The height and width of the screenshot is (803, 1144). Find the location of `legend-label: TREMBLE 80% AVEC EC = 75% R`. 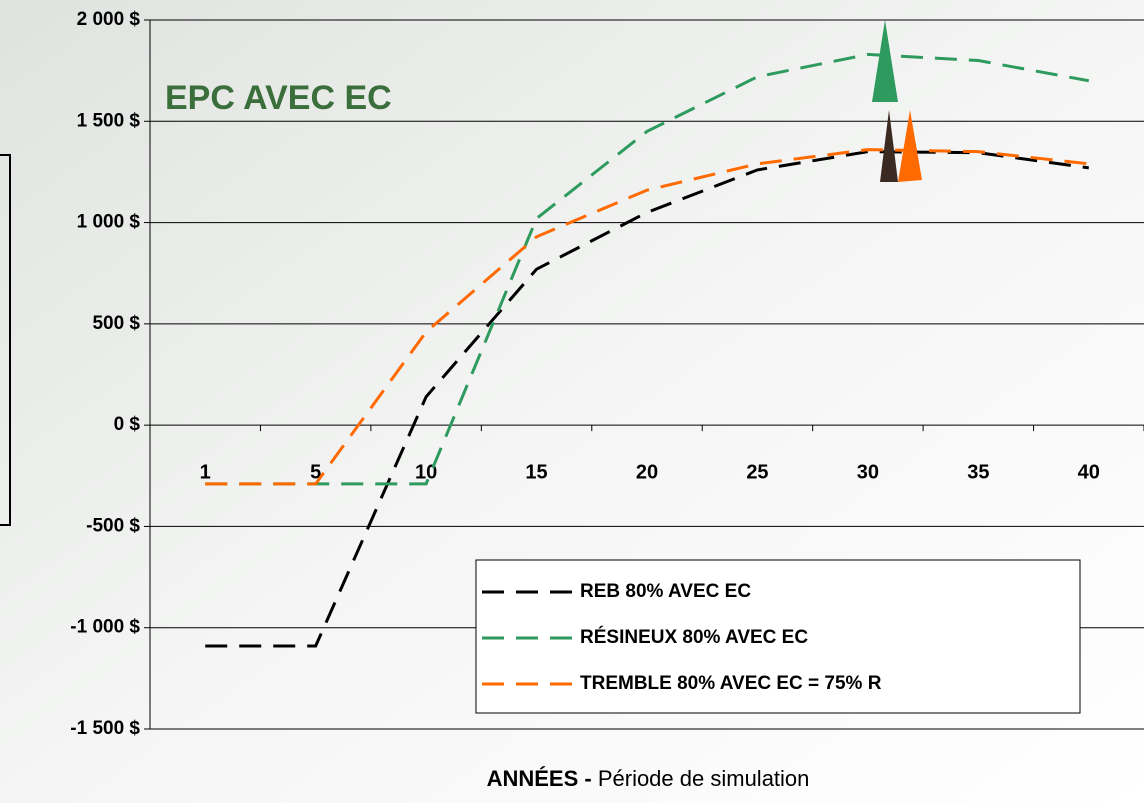

legend-label: TREMBLE 80% AVEC EC = 75% R is located at coordinates (731, 683).